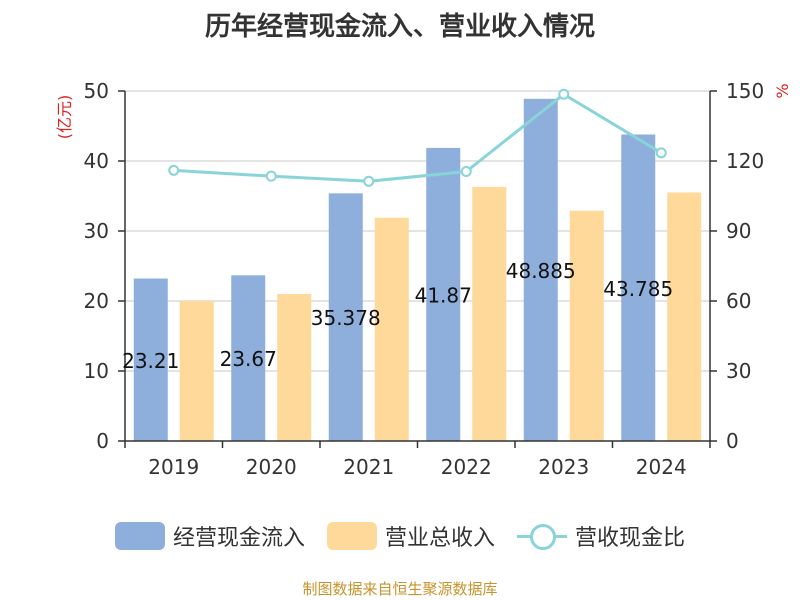 This screenshot has width=800, height=600. I want to click on legend-label-cash-inflow: 经营现金流入, so click(238, 538).